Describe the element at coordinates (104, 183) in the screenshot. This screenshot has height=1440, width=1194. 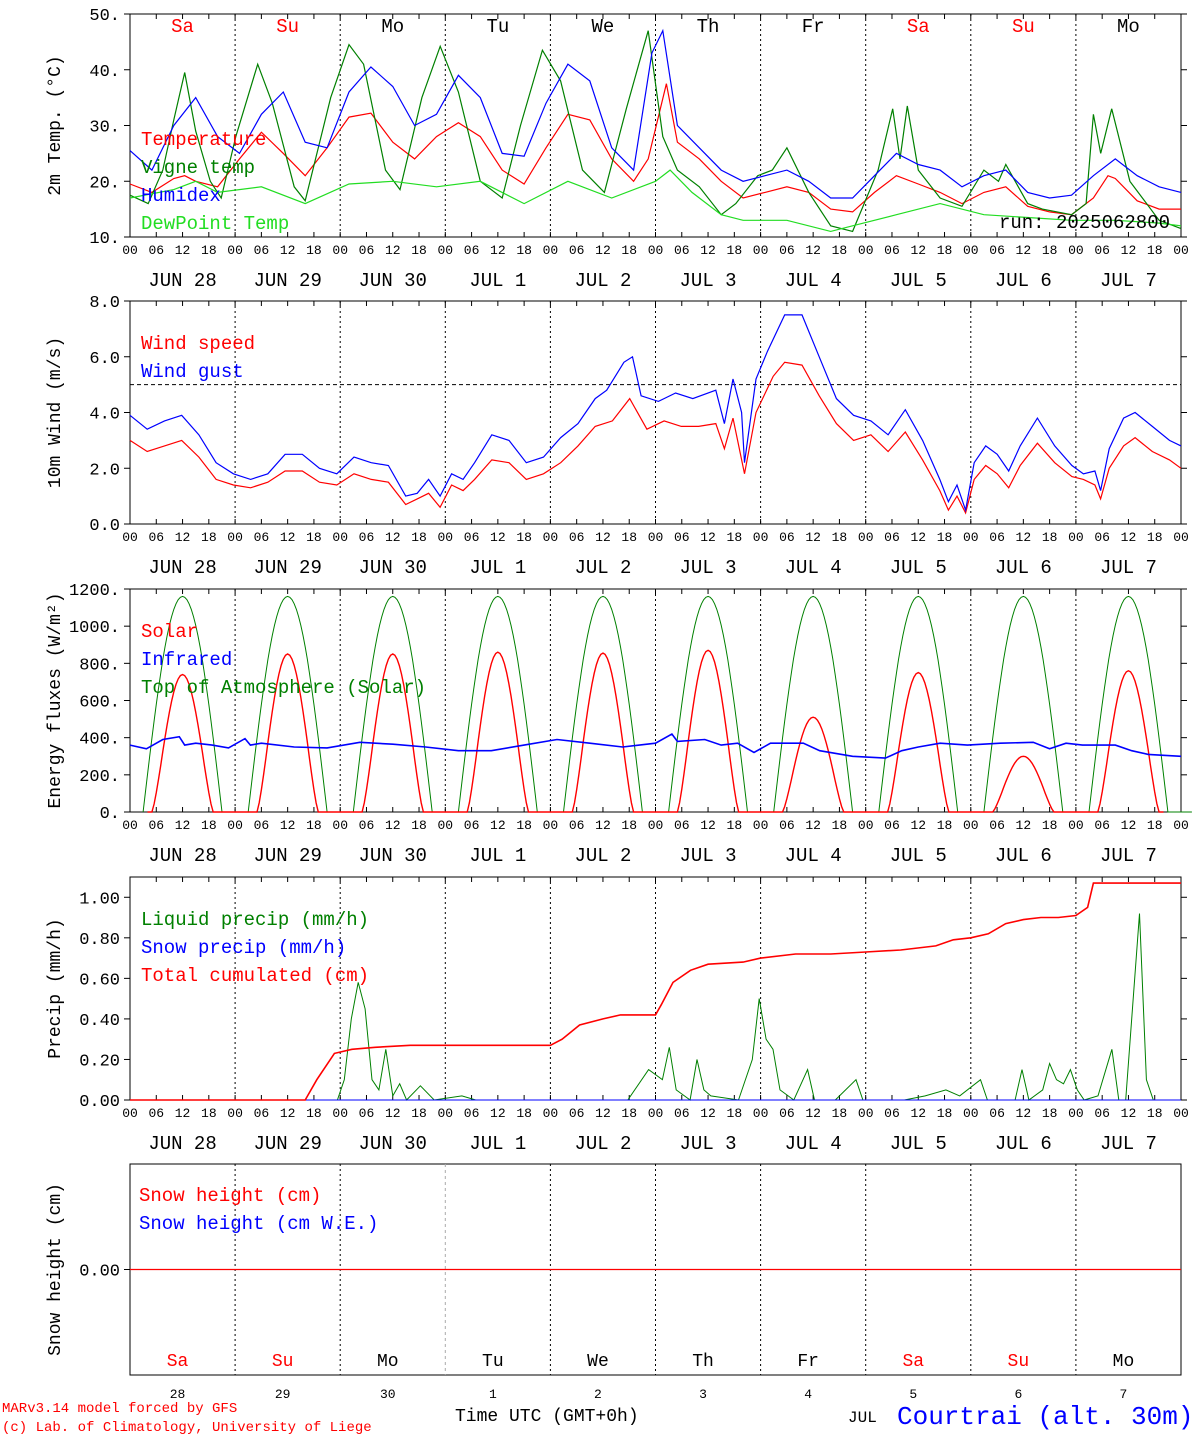
I see `temp-ytick-label: 20.` at that location.